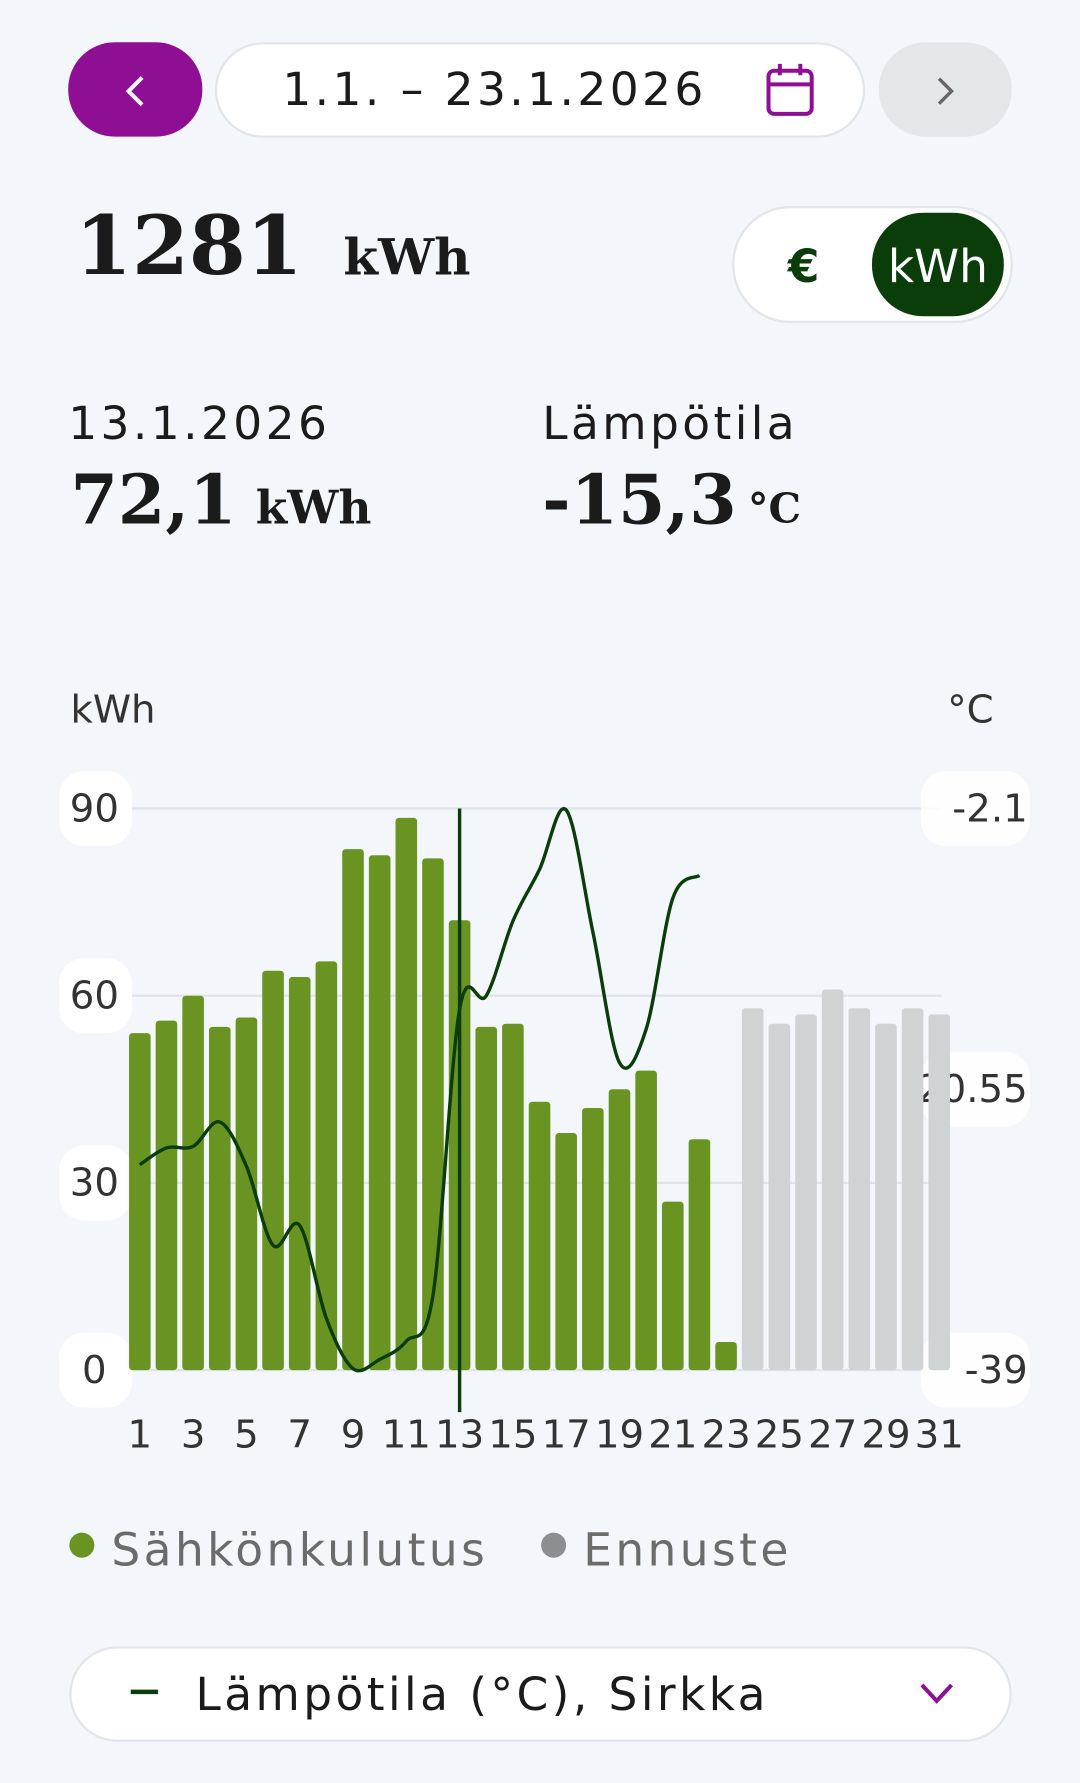 This screenshot has height=1783, width=1080. I want to click on x-tick-label: 1, so click(140, 1435).